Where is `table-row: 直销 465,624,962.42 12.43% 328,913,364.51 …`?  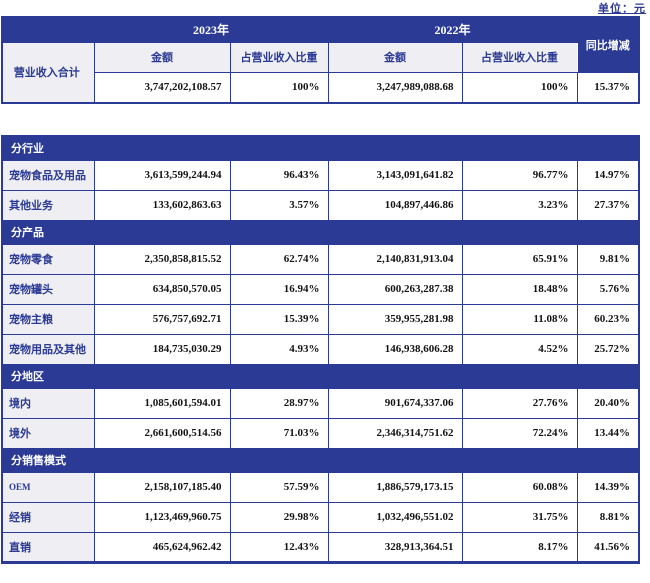
table-row: 直销 465,624,962.42 12.43% 328,913,364.51 … is located at coordinates (320, 547).